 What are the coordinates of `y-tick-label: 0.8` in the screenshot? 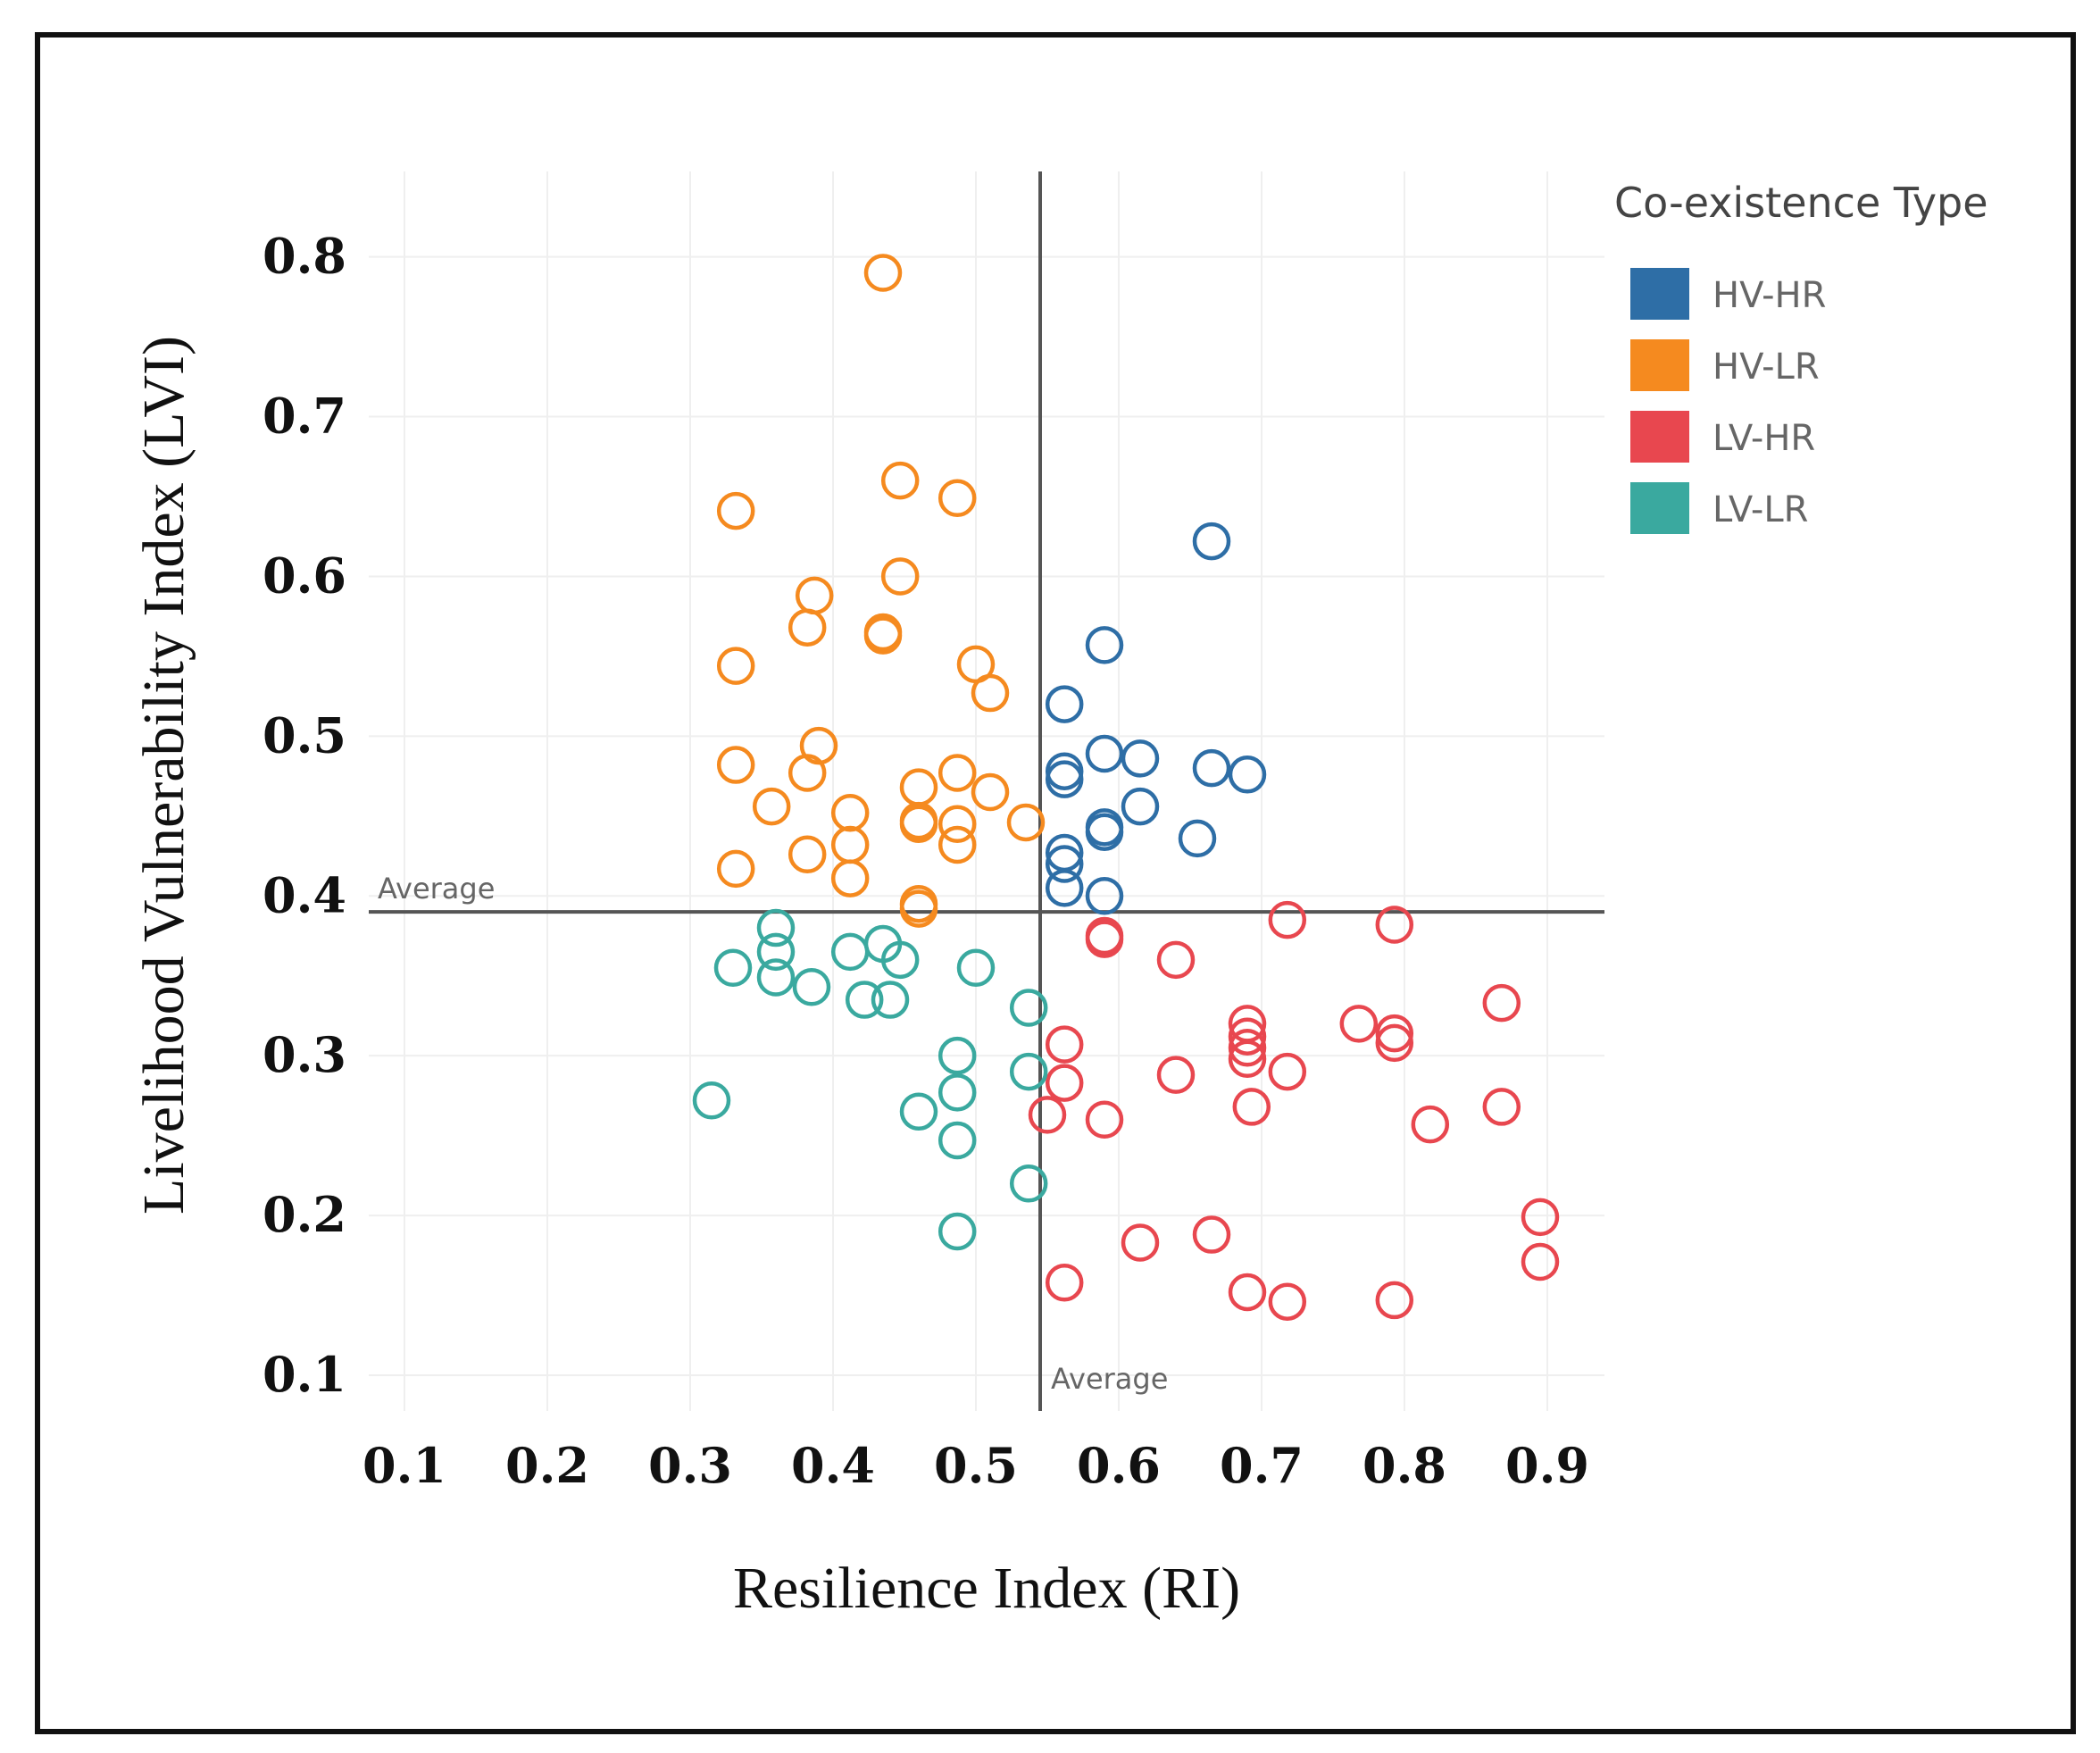 It's located at (304, 256).